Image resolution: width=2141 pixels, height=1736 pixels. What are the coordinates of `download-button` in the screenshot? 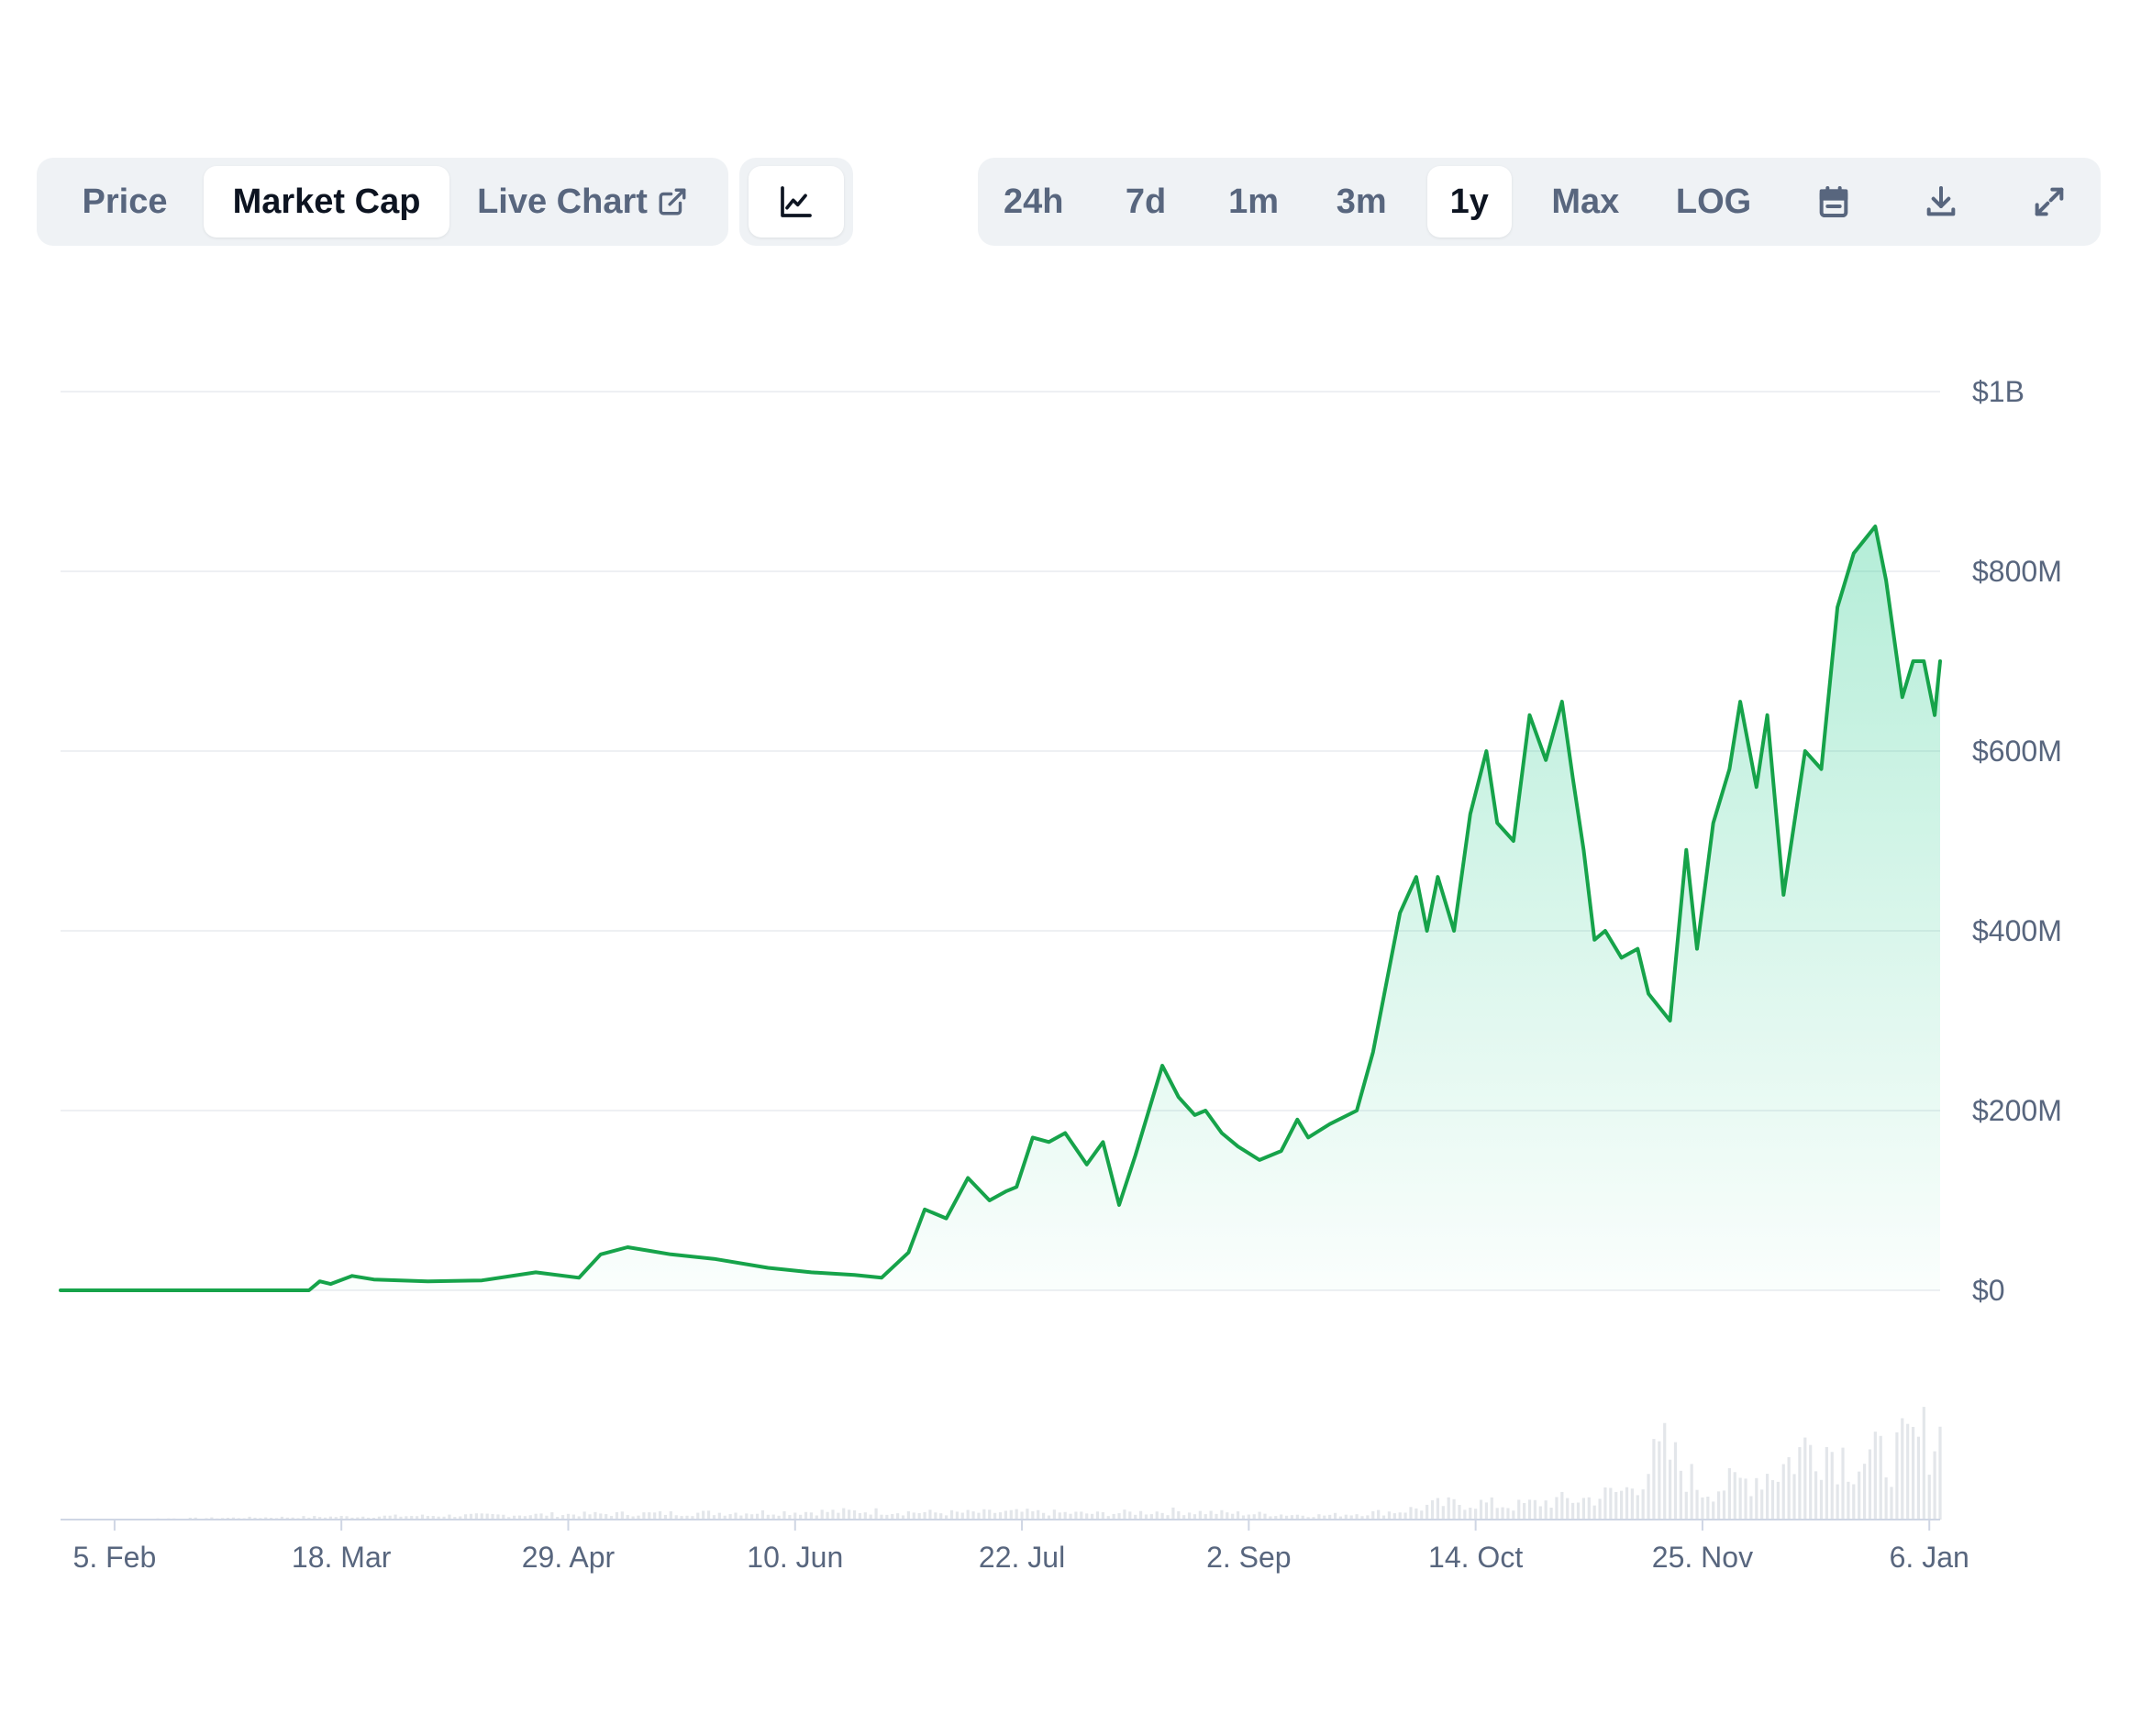 It's located at (1941, 202).